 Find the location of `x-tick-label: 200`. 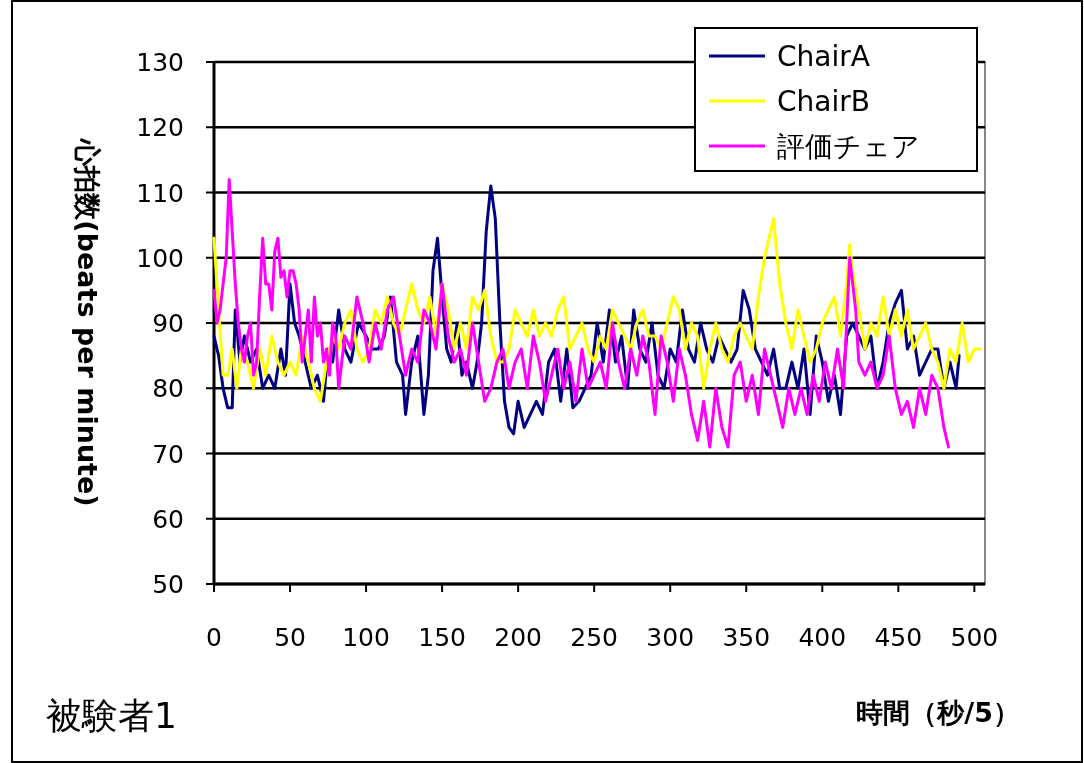

x-tick-label: 200 is located at coordinates (518, 637).